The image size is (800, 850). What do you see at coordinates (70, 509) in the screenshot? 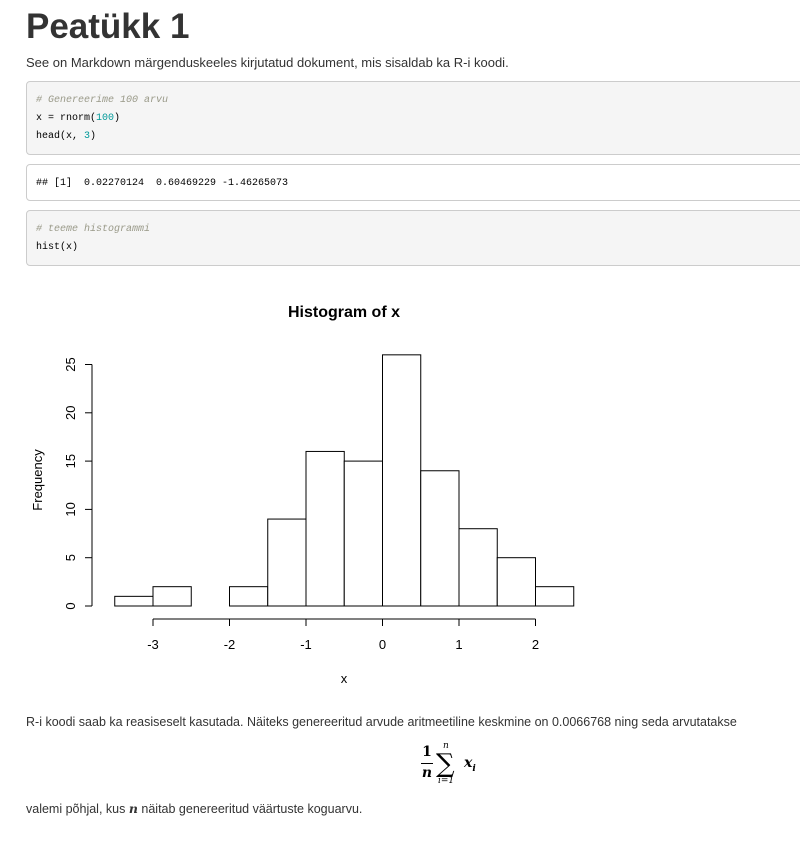
I see `y-tick-label: 10` at bounding box center [70, 509].